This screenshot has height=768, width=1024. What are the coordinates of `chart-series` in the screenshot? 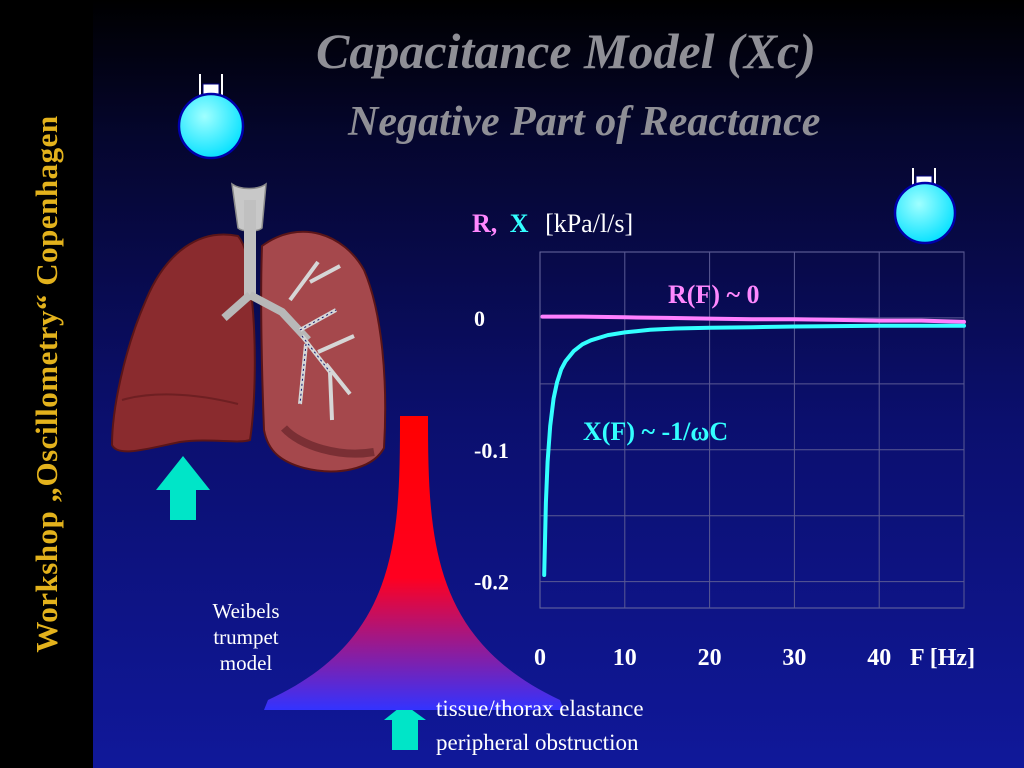 It's located at (753, 445).